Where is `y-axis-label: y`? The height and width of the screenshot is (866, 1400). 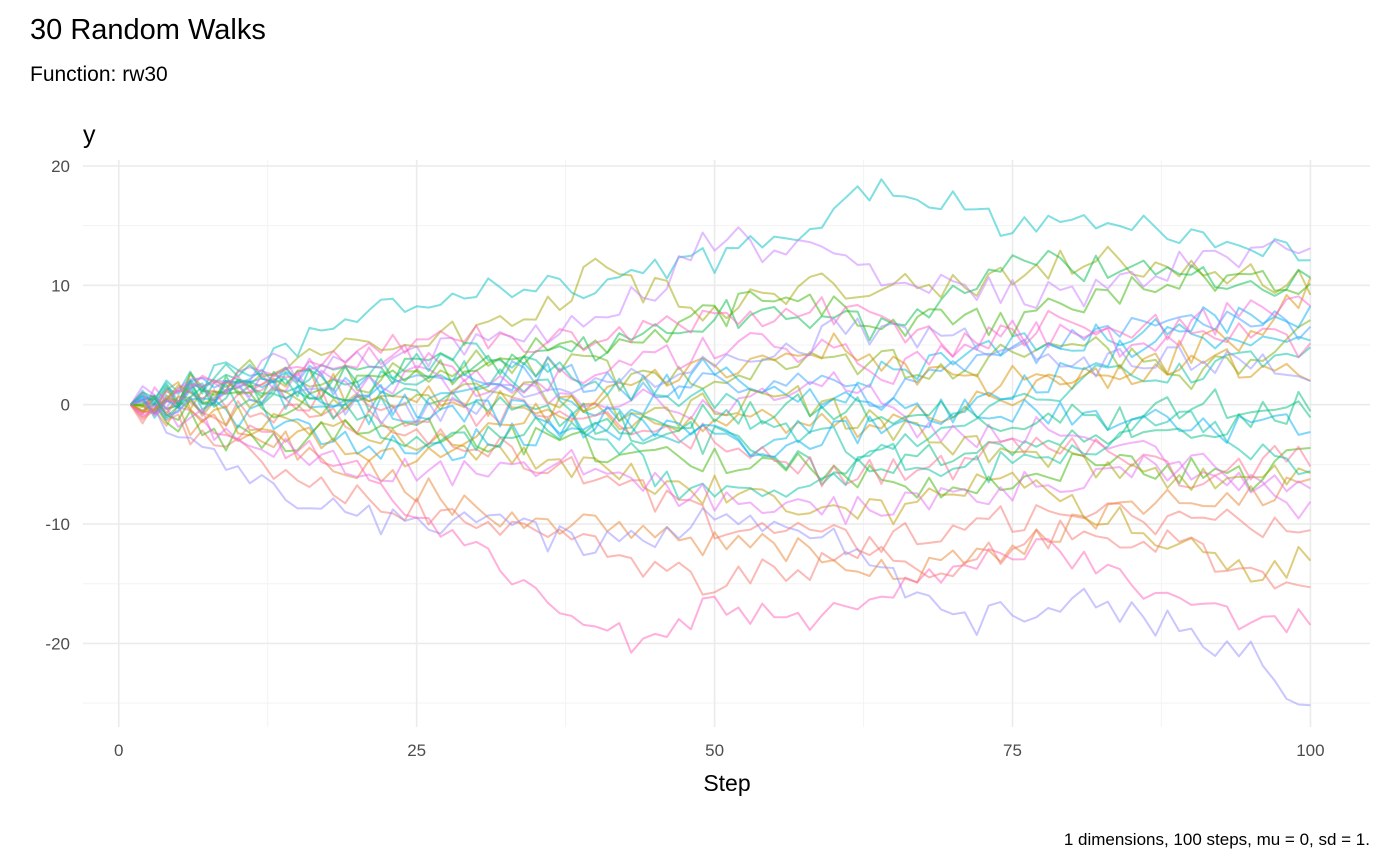 y-axis-label: y is located at coordinates (89, 135).